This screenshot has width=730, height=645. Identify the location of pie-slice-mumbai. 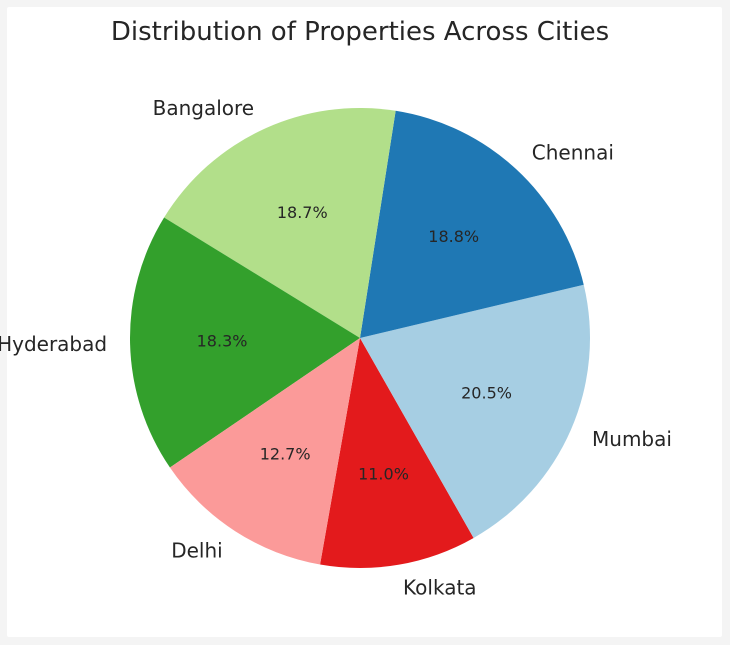
(475, 411).